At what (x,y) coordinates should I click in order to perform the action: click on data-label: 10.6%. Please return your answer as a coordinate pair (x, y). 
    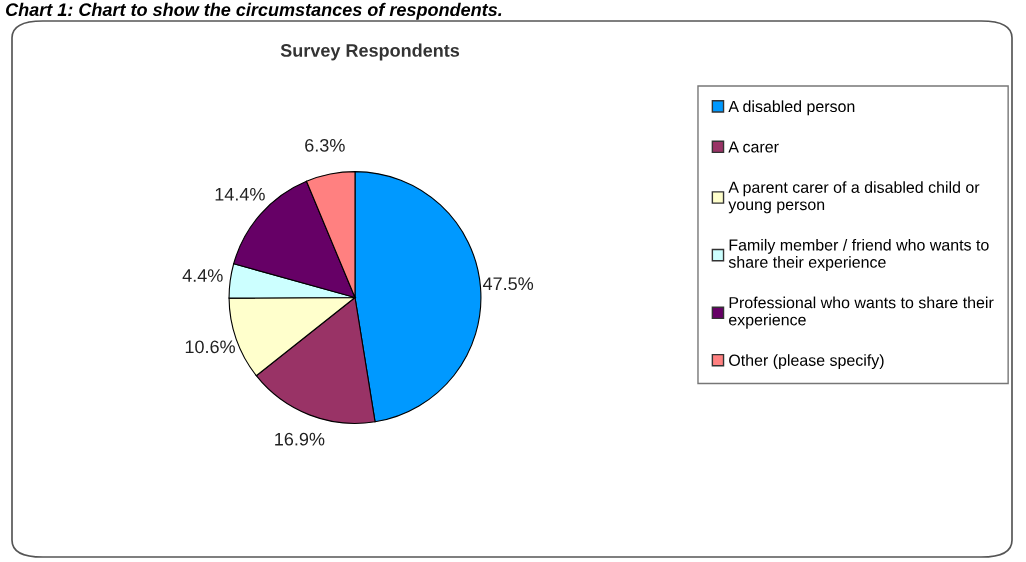
    Looking at the image, I should click on (210, 347).